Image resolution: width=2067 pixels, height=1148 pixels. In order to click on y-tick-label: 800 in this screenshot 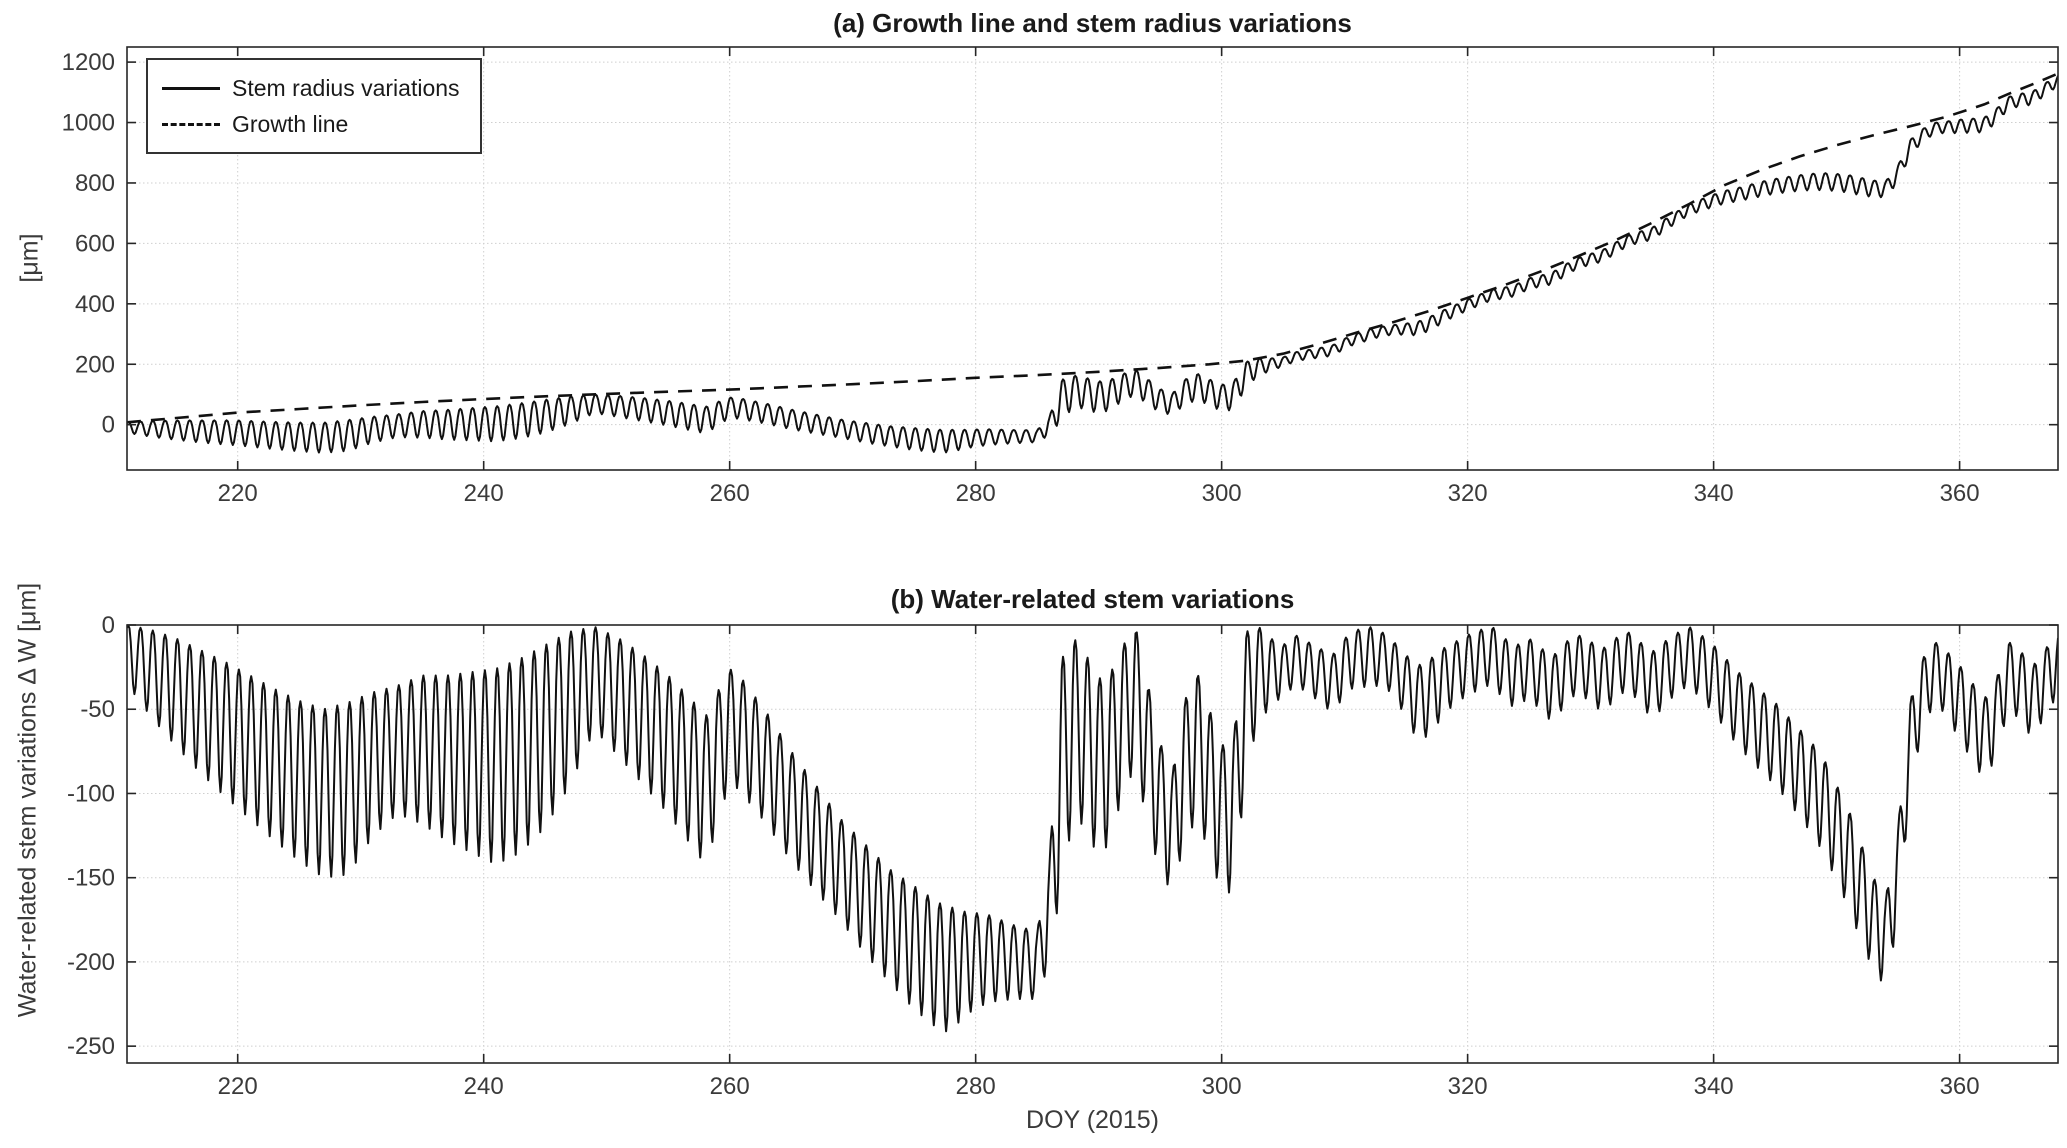, I will do `click(95, 183)`.